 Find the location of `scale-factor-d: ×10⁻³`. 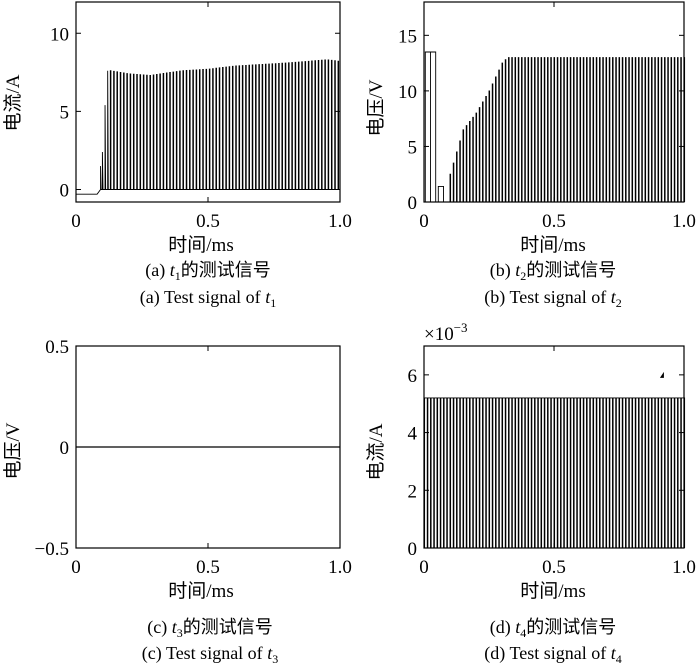

scale-factor-d: ×10⁻³ is located at coordinates (446, 332).